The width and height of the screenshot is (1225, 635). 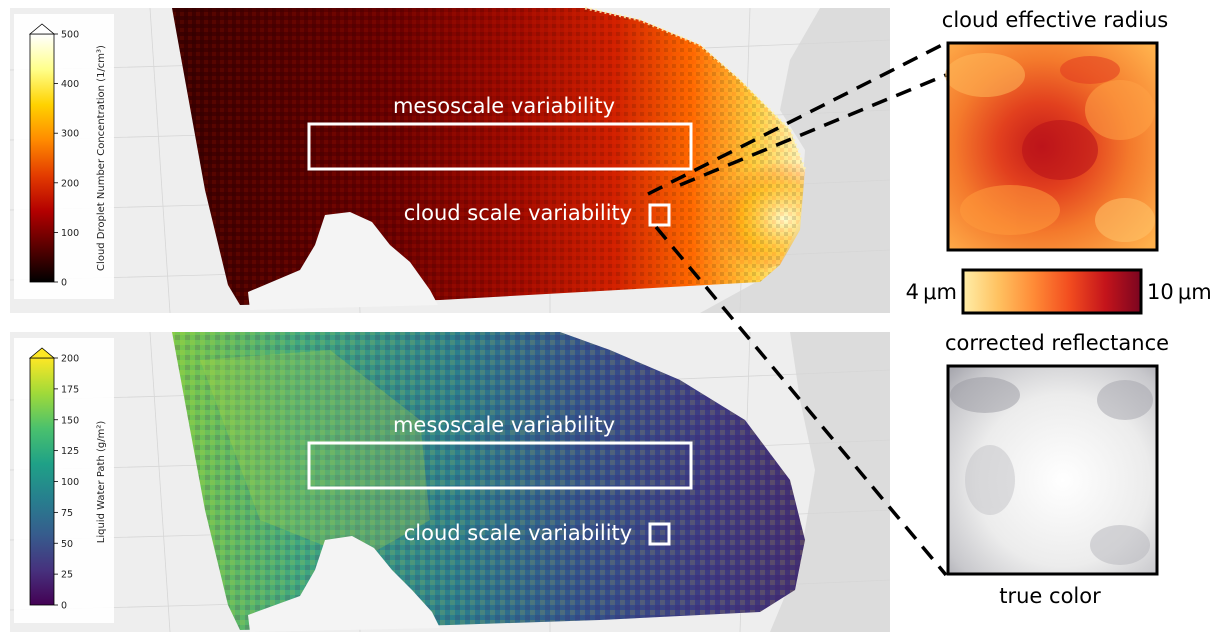 I want to click on radius-image-border, so click(x=1052, y=146).